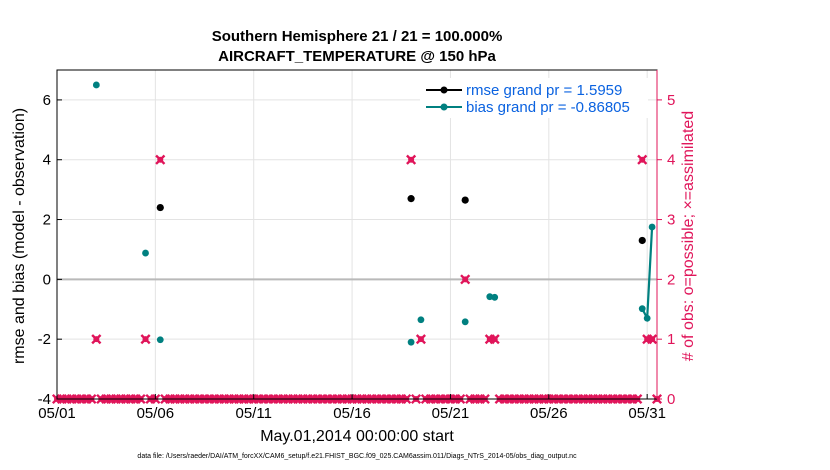 Image resolution: width=830 pixels, height=470 pixels. What do you see at coordinates (671, 399) in the screenshot?
I see `y-right-tick-label: 0` at bounding box center [671, 399].